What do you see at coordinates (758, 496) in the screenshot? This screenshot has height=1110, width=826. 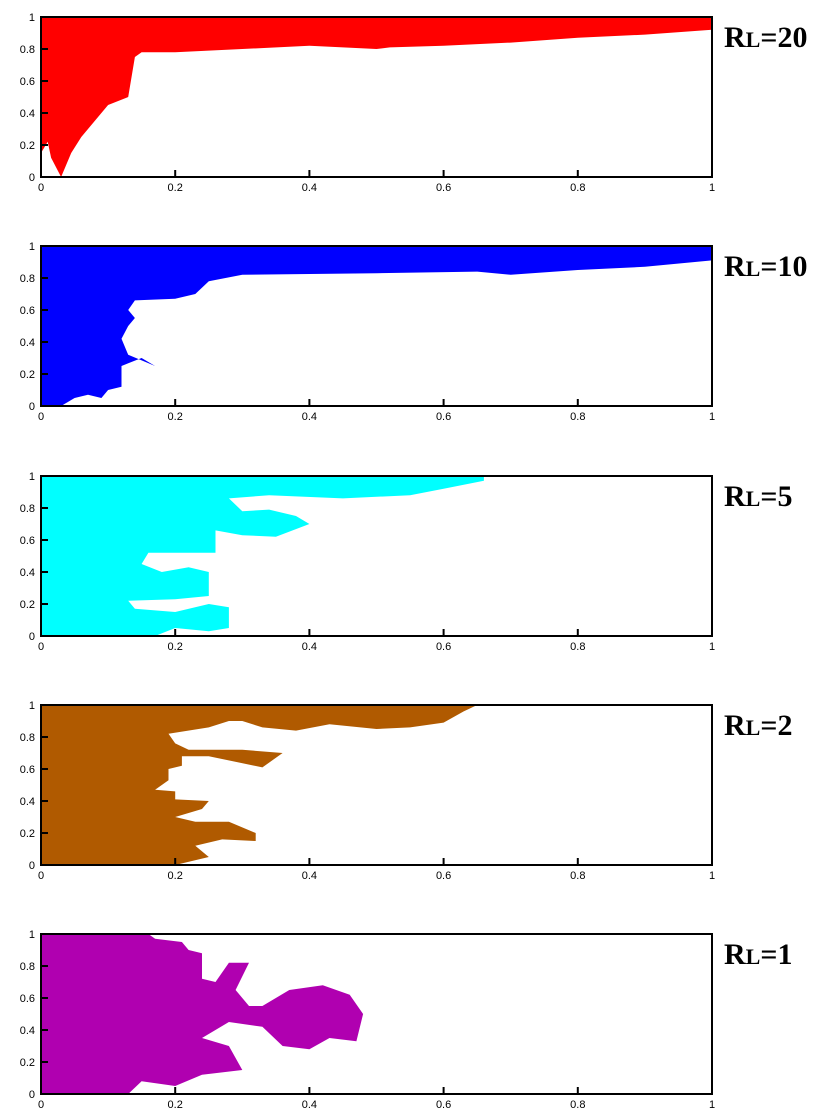 I see `panel-label: RL=5` at bounding box center [758, 496].